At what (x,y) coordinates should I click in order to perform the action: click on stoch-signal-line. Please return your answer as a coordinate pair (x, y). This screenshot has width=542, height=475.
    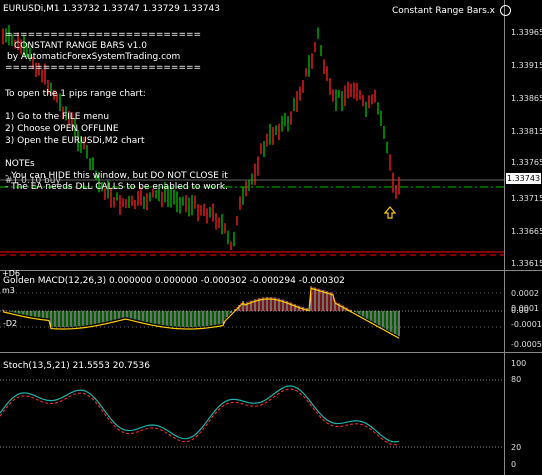
    Looking at the image, I should click on (200, 417).